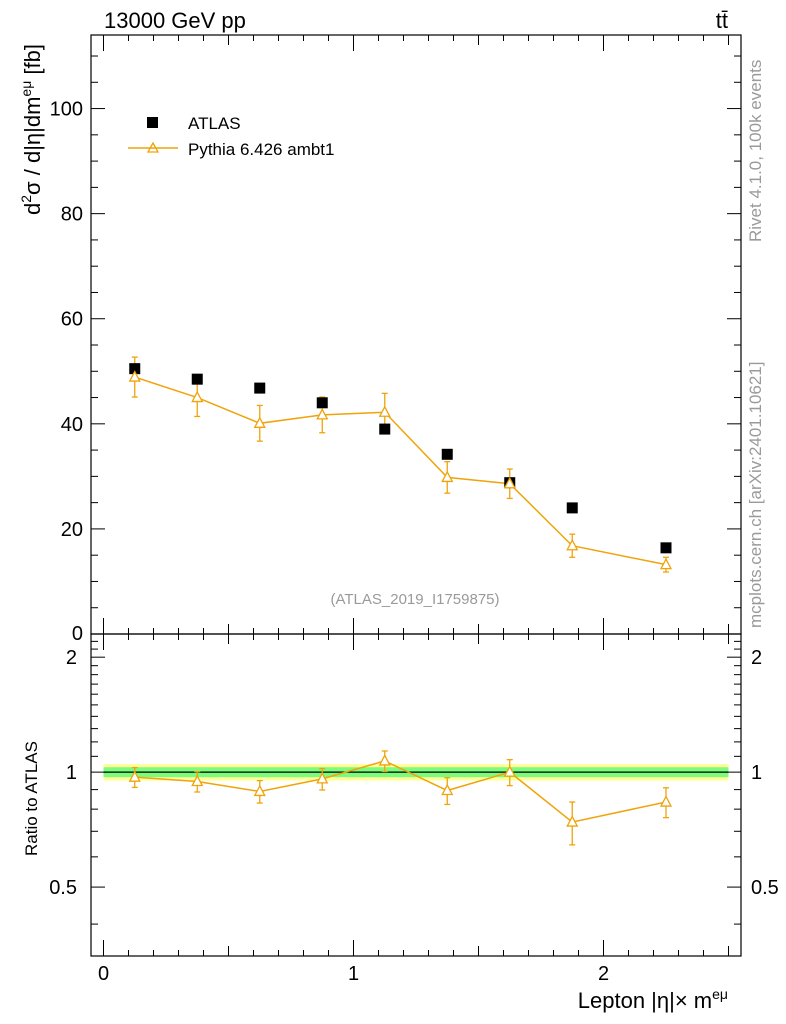 The width and height of the screenshot is (786, 1024). I want to click on main-y-tick-label: 40, so click(72, 425).